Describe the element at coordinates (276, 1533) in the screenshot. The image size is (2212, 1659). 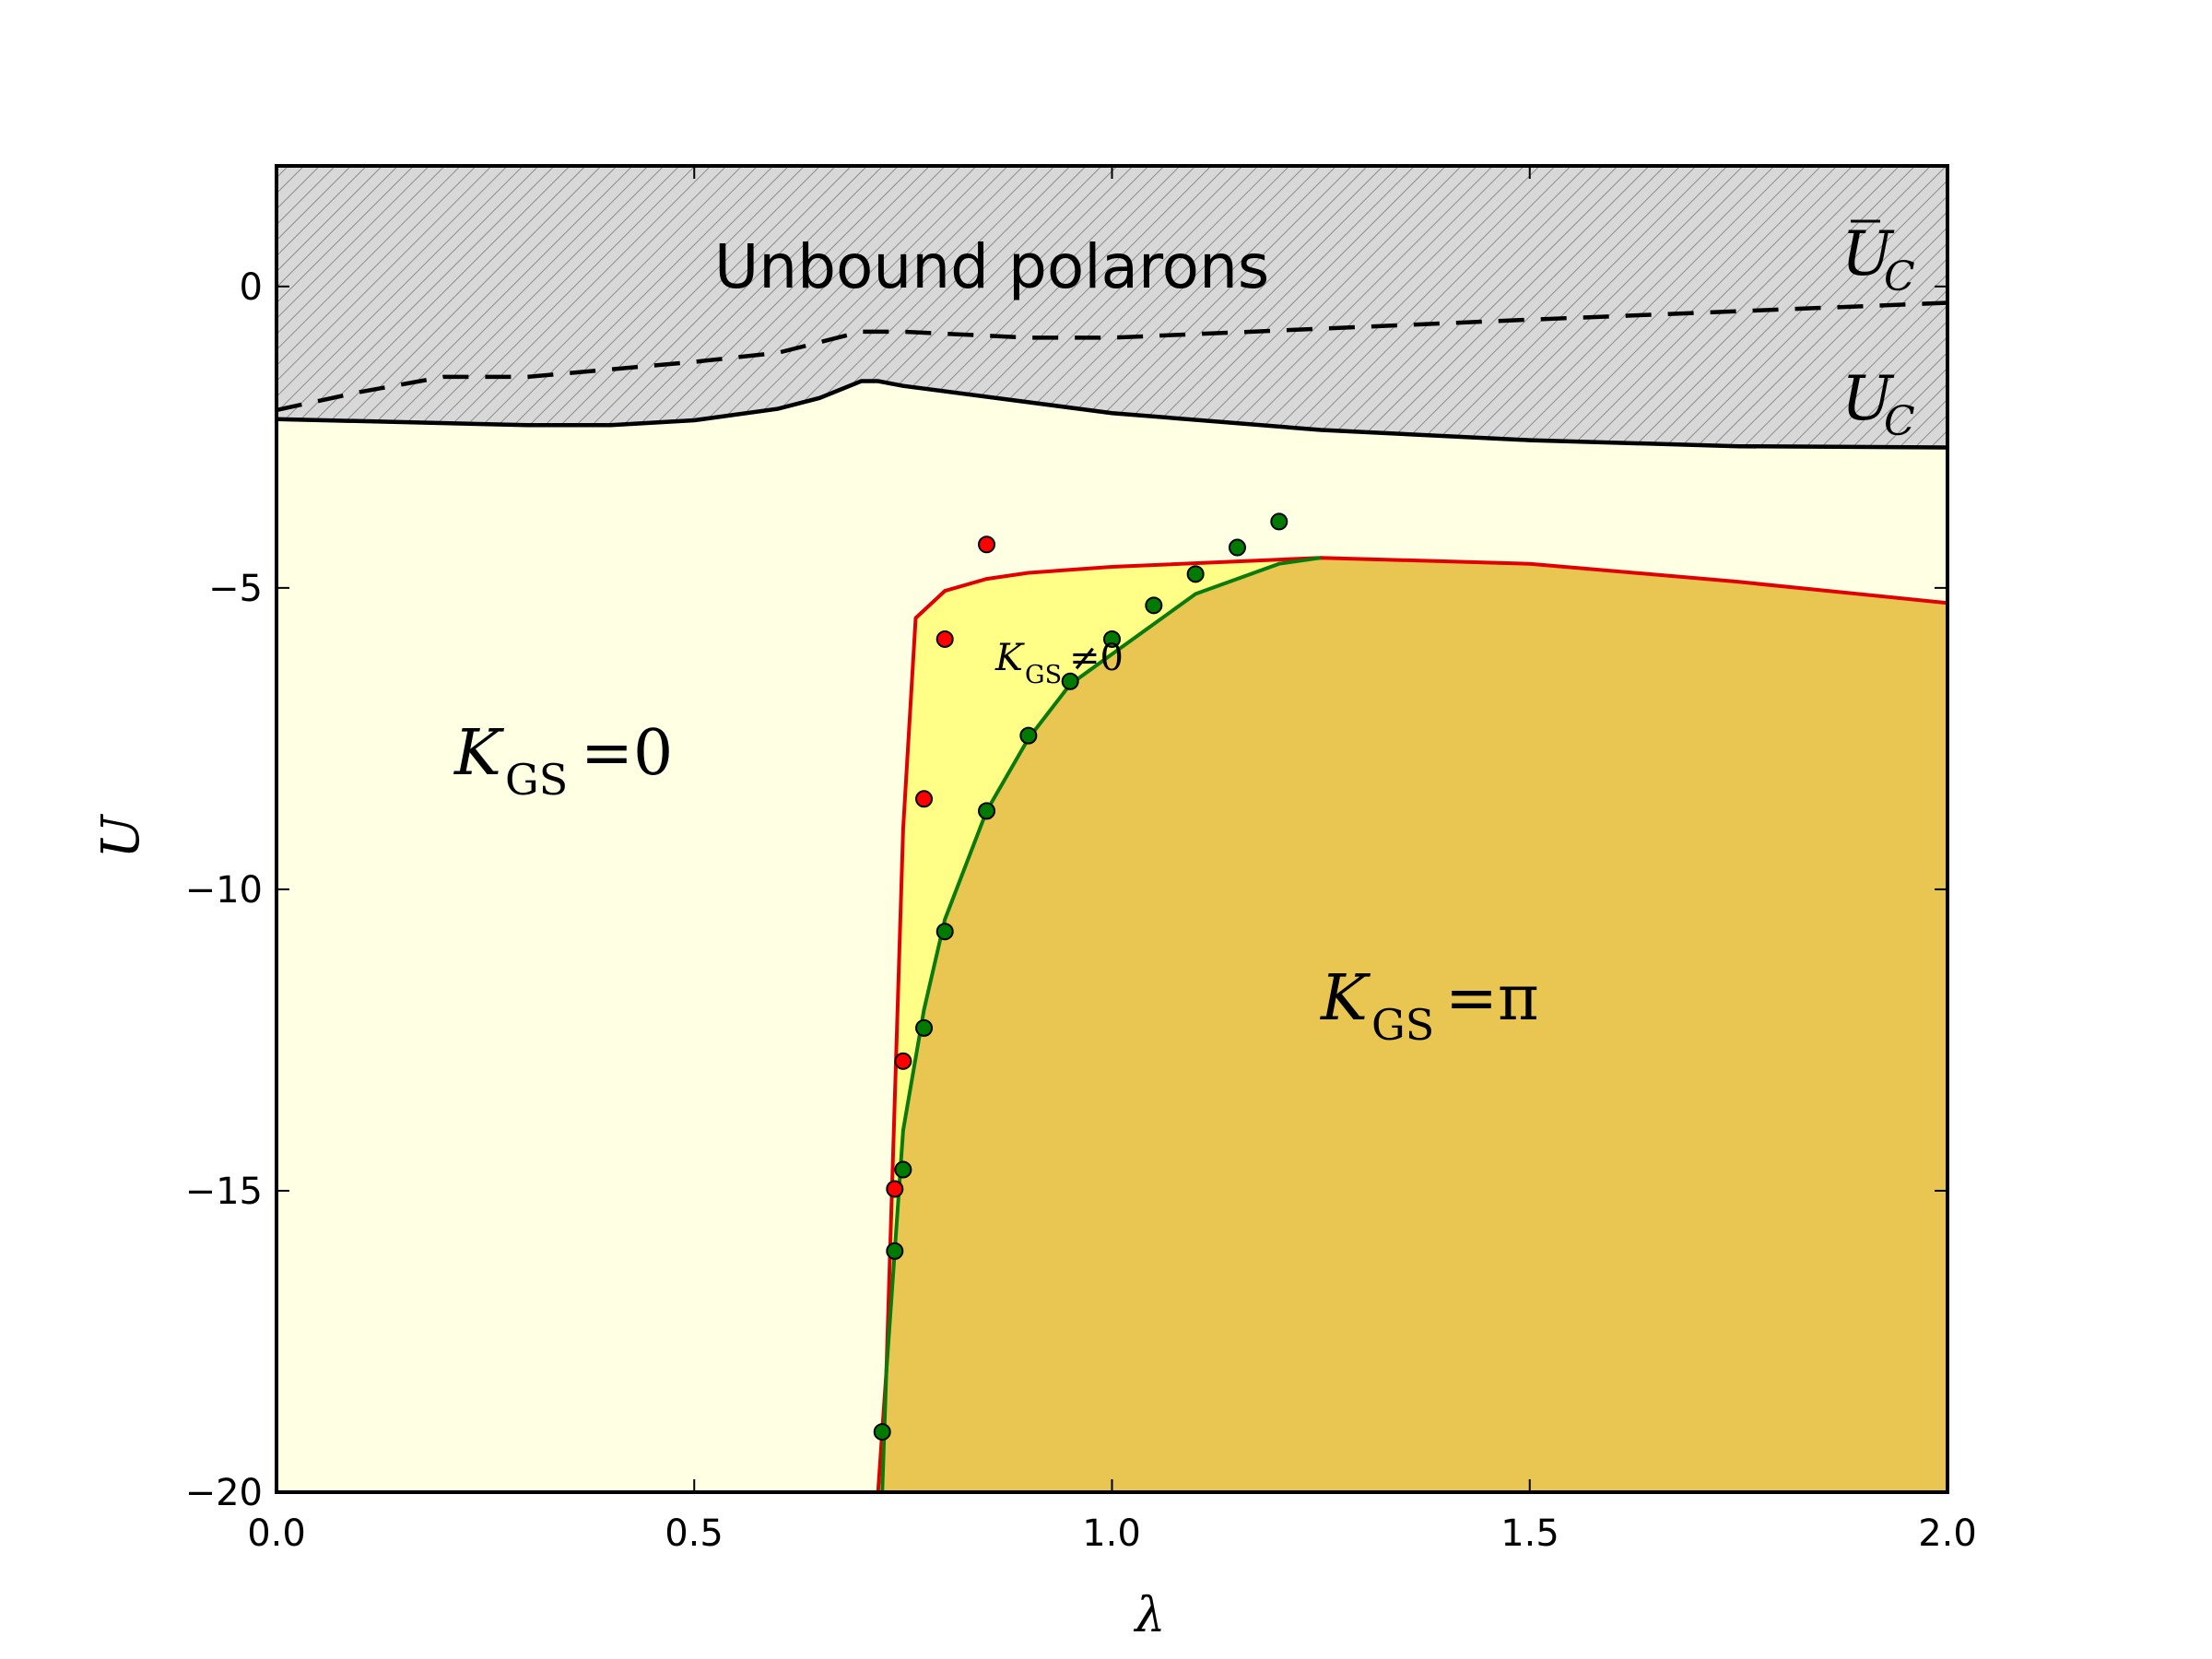
I see `x-tick-0: 0.0` at that location.